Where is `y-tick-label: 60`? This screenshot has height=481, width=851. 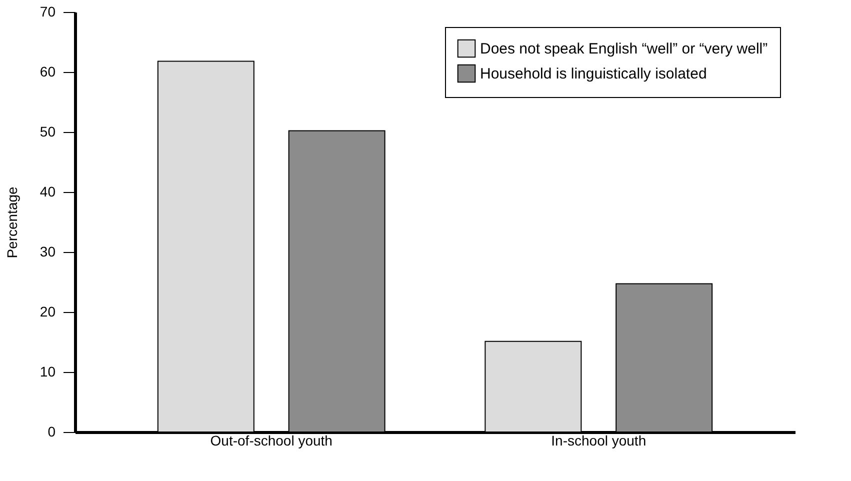 y-tick-label: 60 is located at coordinates (48, 72).